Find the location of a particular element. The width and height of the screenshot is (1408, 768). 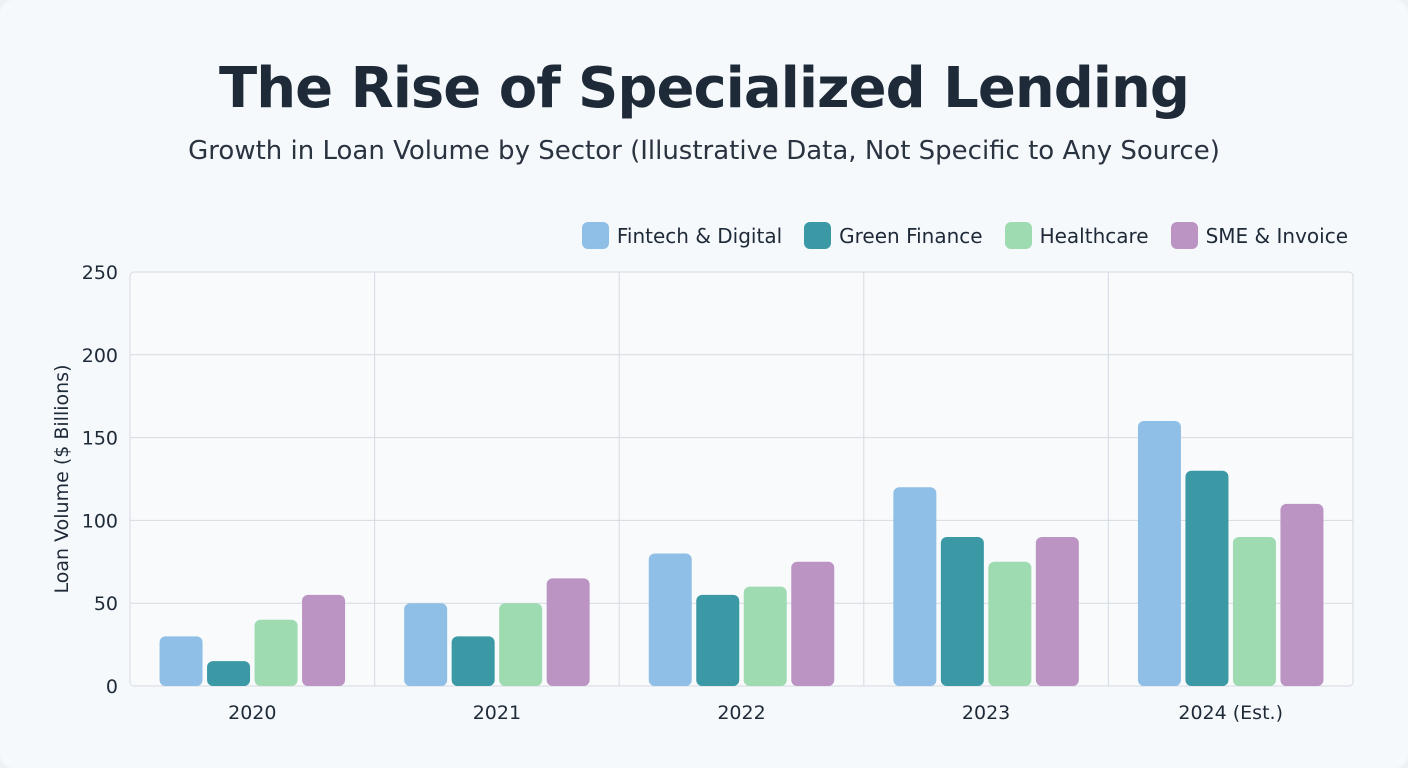

x-tick-label: 2020 is located at coordinates (252, 713).